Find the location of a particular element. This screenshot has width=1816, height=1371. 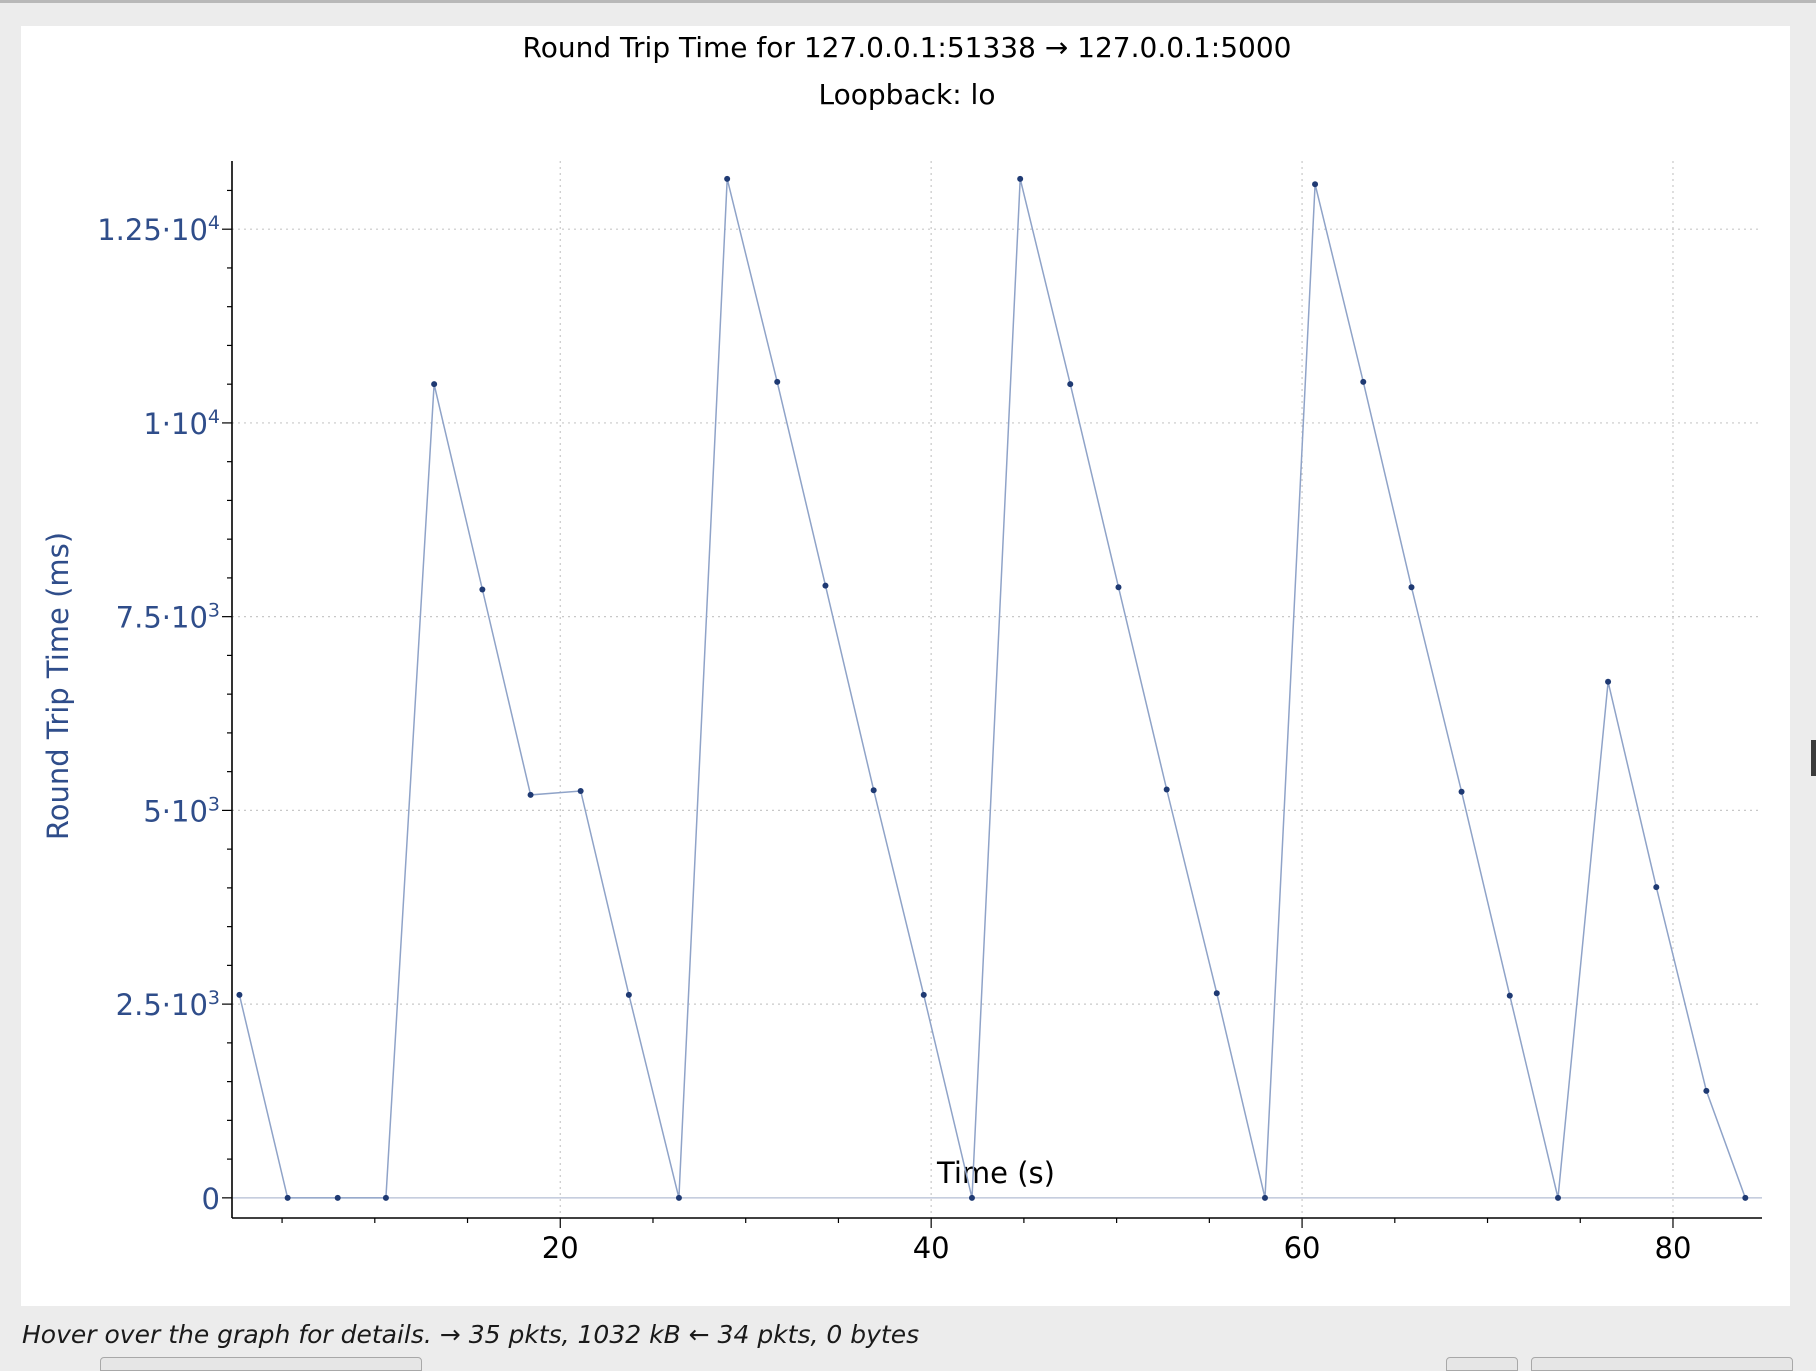

y-axis-label: Round Trip Time (ms) is located at coordinates (58, 686).